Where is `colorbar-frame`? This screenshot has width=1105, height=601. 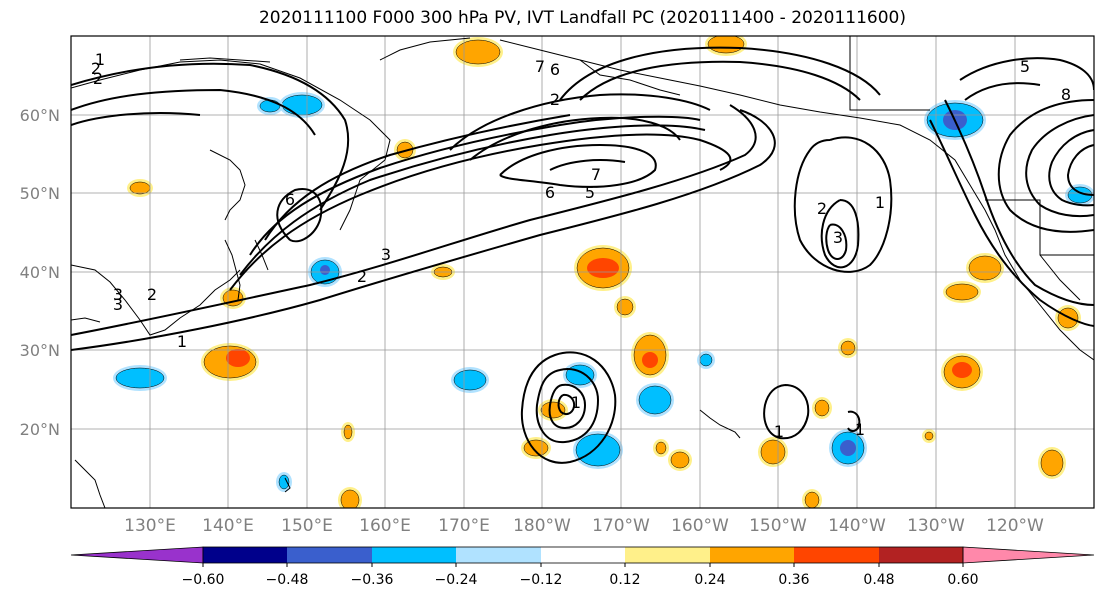
colorbar-frame is located at coordinates (583, 555).